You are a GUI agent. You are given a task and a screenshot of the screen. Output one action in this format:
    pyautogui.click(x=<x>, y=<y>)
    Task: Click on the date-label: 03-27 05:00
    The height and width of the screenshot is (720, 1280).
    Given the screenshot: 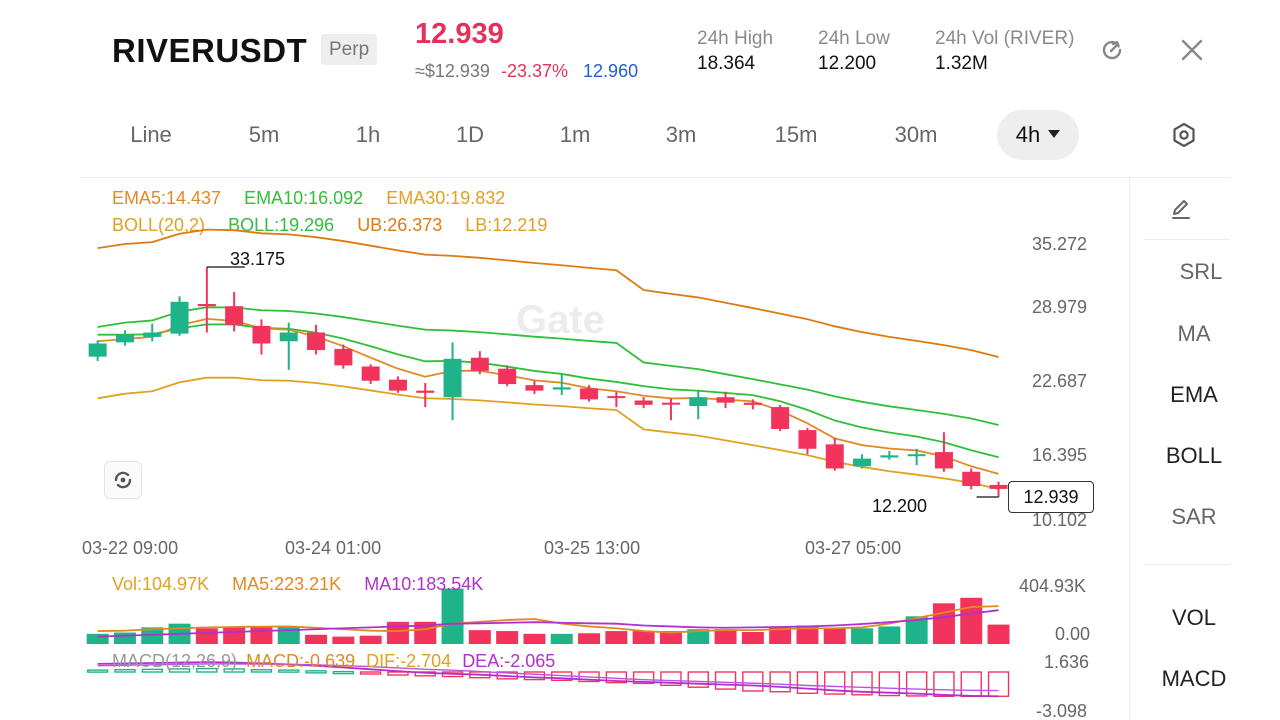 What is the action you would take?
    pyautogui.click(x=853, y=548)
    